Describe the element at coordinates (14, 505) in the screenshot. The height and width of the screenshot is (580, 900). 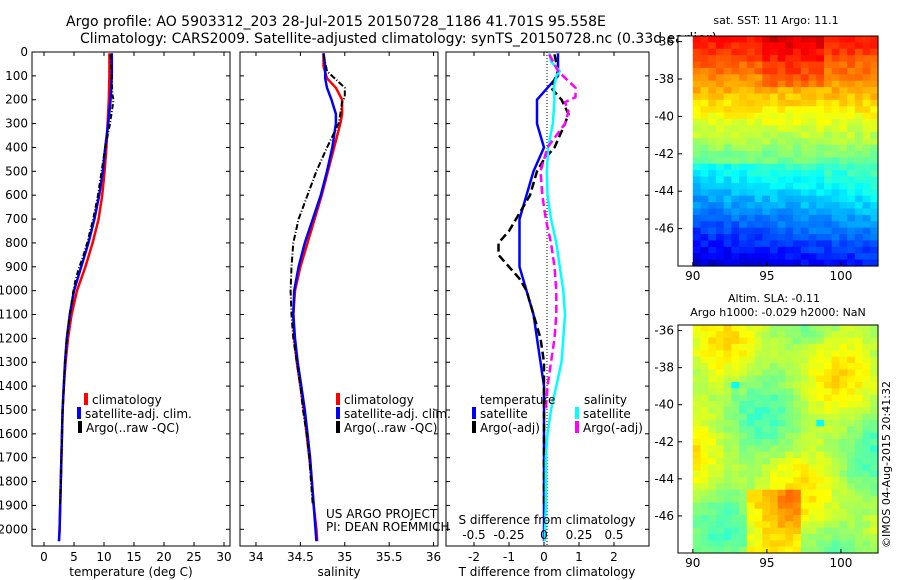
I see `y-tick-label: 1900` at that location.